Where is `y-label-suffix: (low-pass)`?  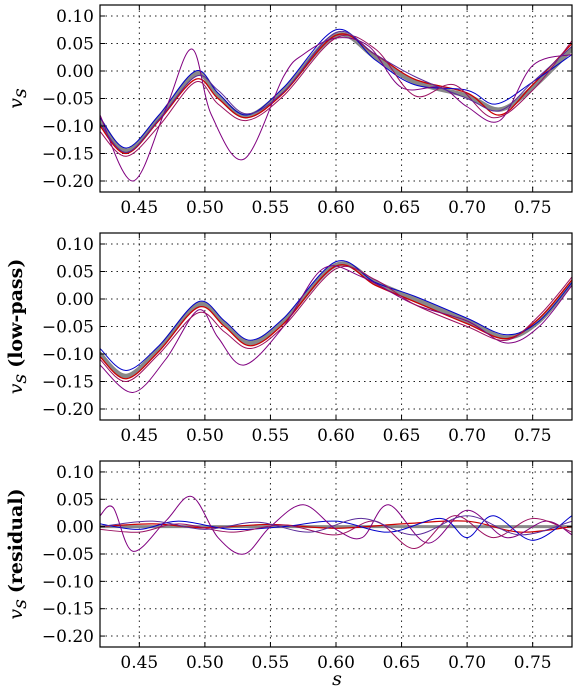
y-label-suffix: (low-pass) is located at coordinates (16, 313).